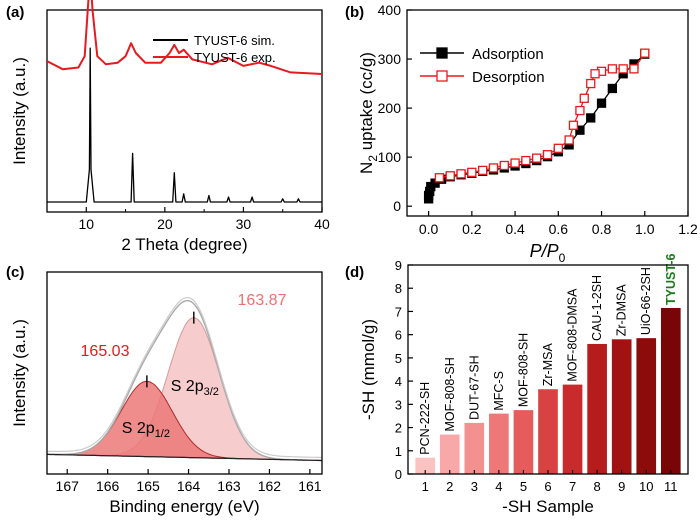 Image resolution: width=700 pixels, height=520 pixels. I want to click on y-axis-label-rest: uptake (cc/g), so click(366, 103).